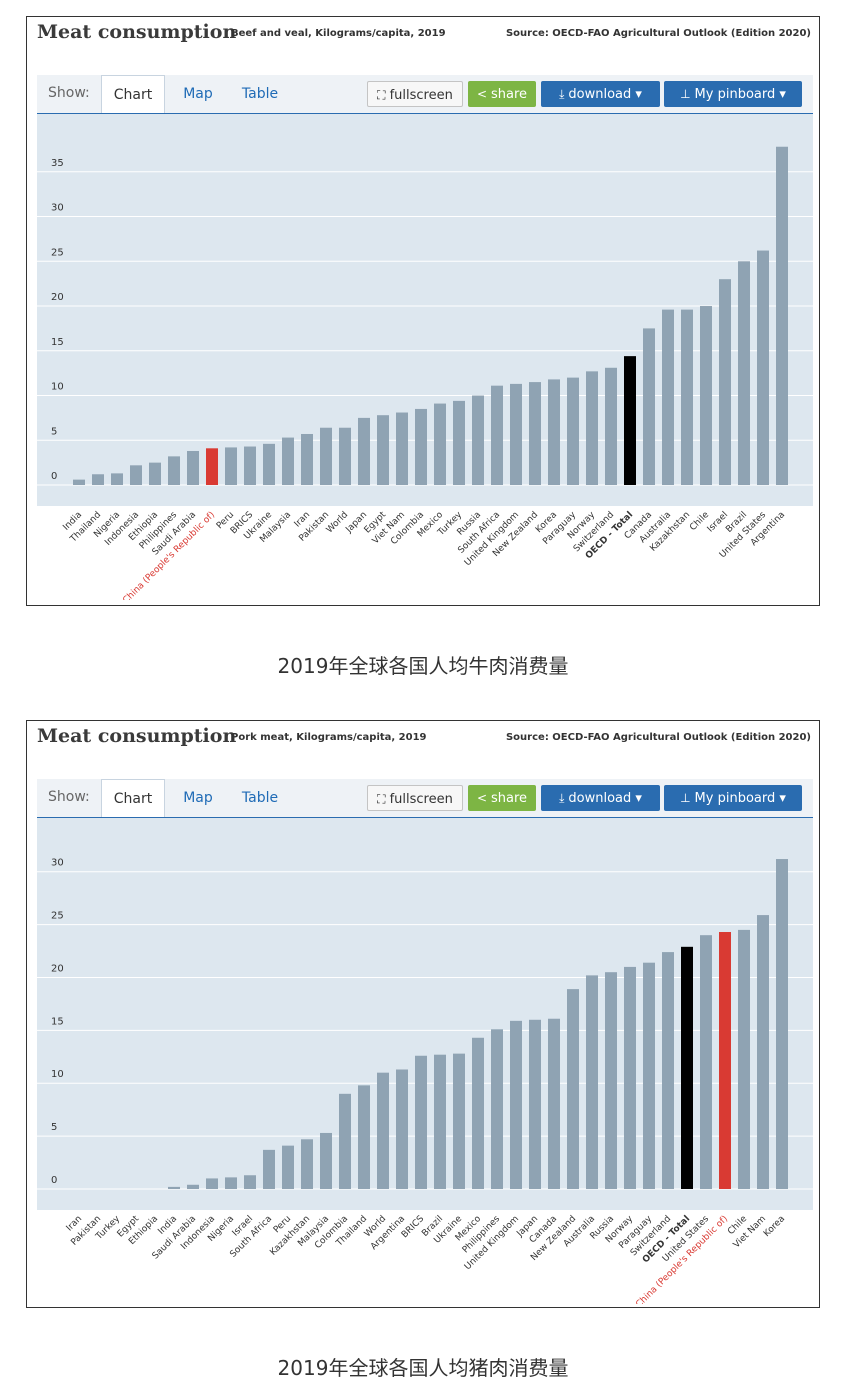 This screenshot has width=846, height=1388. What do you see at coordinates (136, 475) in the screenshot?
I see `bar-indonesia` at bounding box center [136, 475].